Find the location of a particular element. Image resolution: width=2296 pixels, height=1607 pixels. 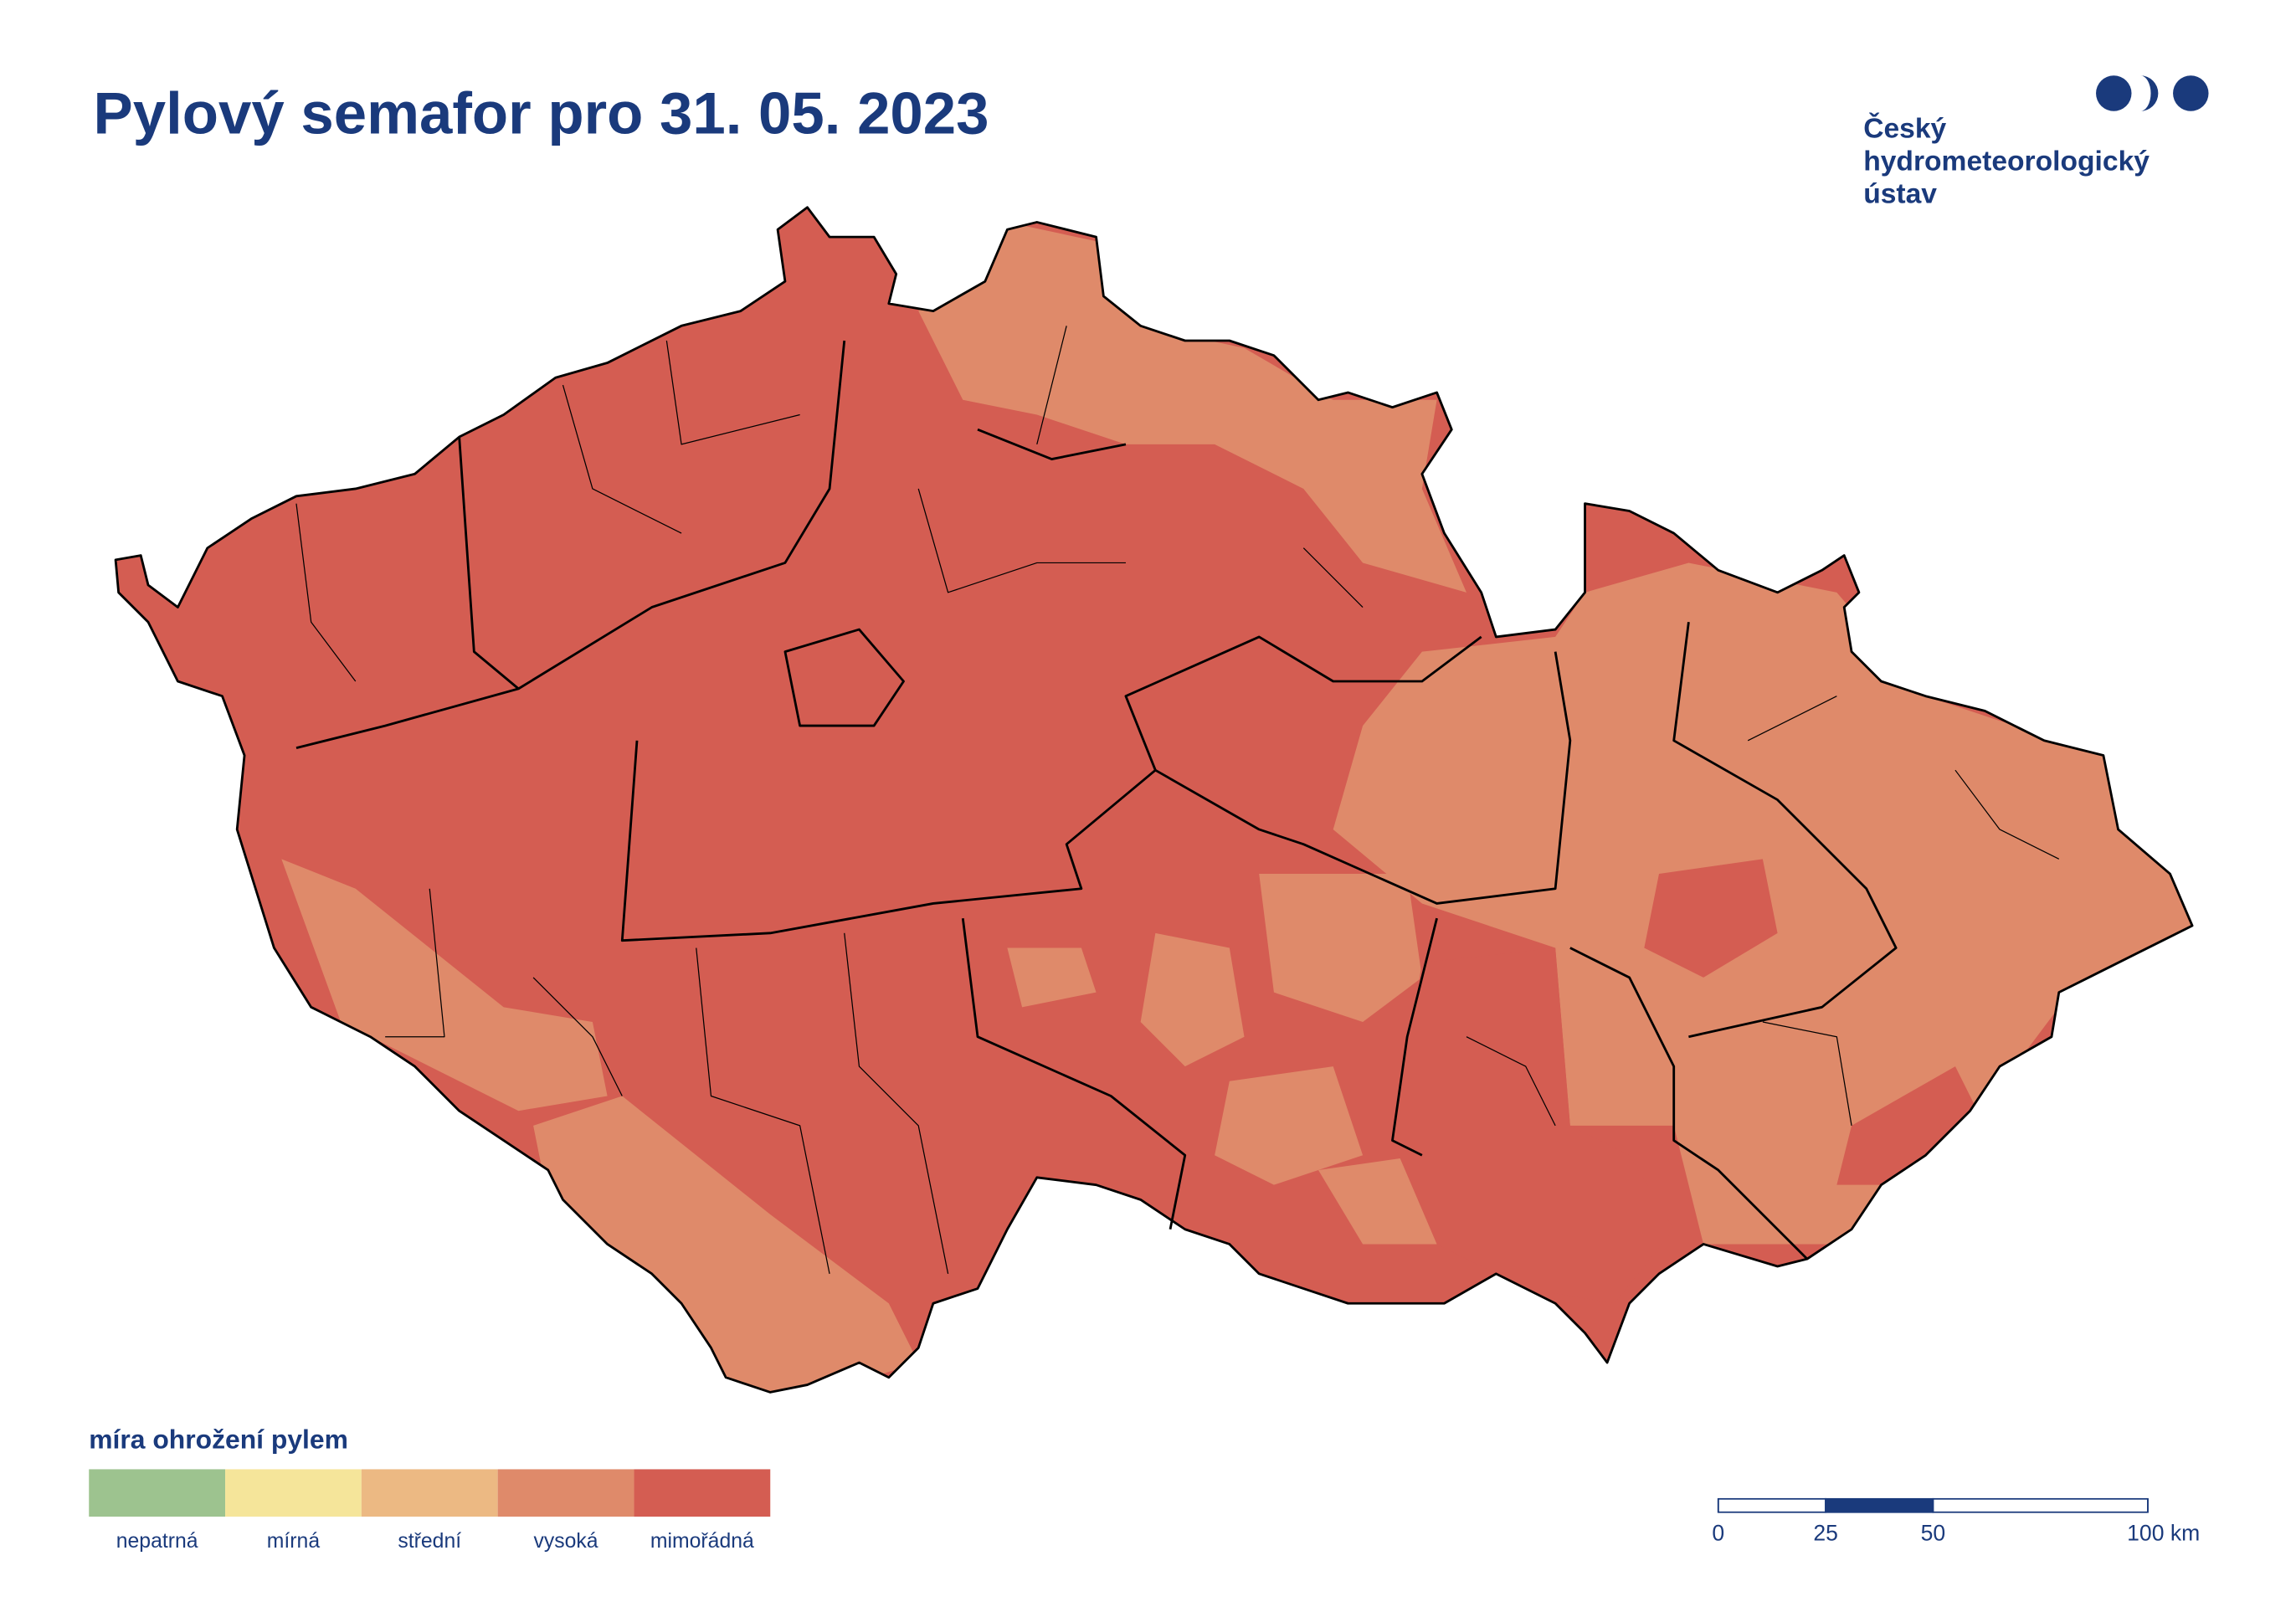

legend-label: mimořádná is located at coordinates (702, 1541).